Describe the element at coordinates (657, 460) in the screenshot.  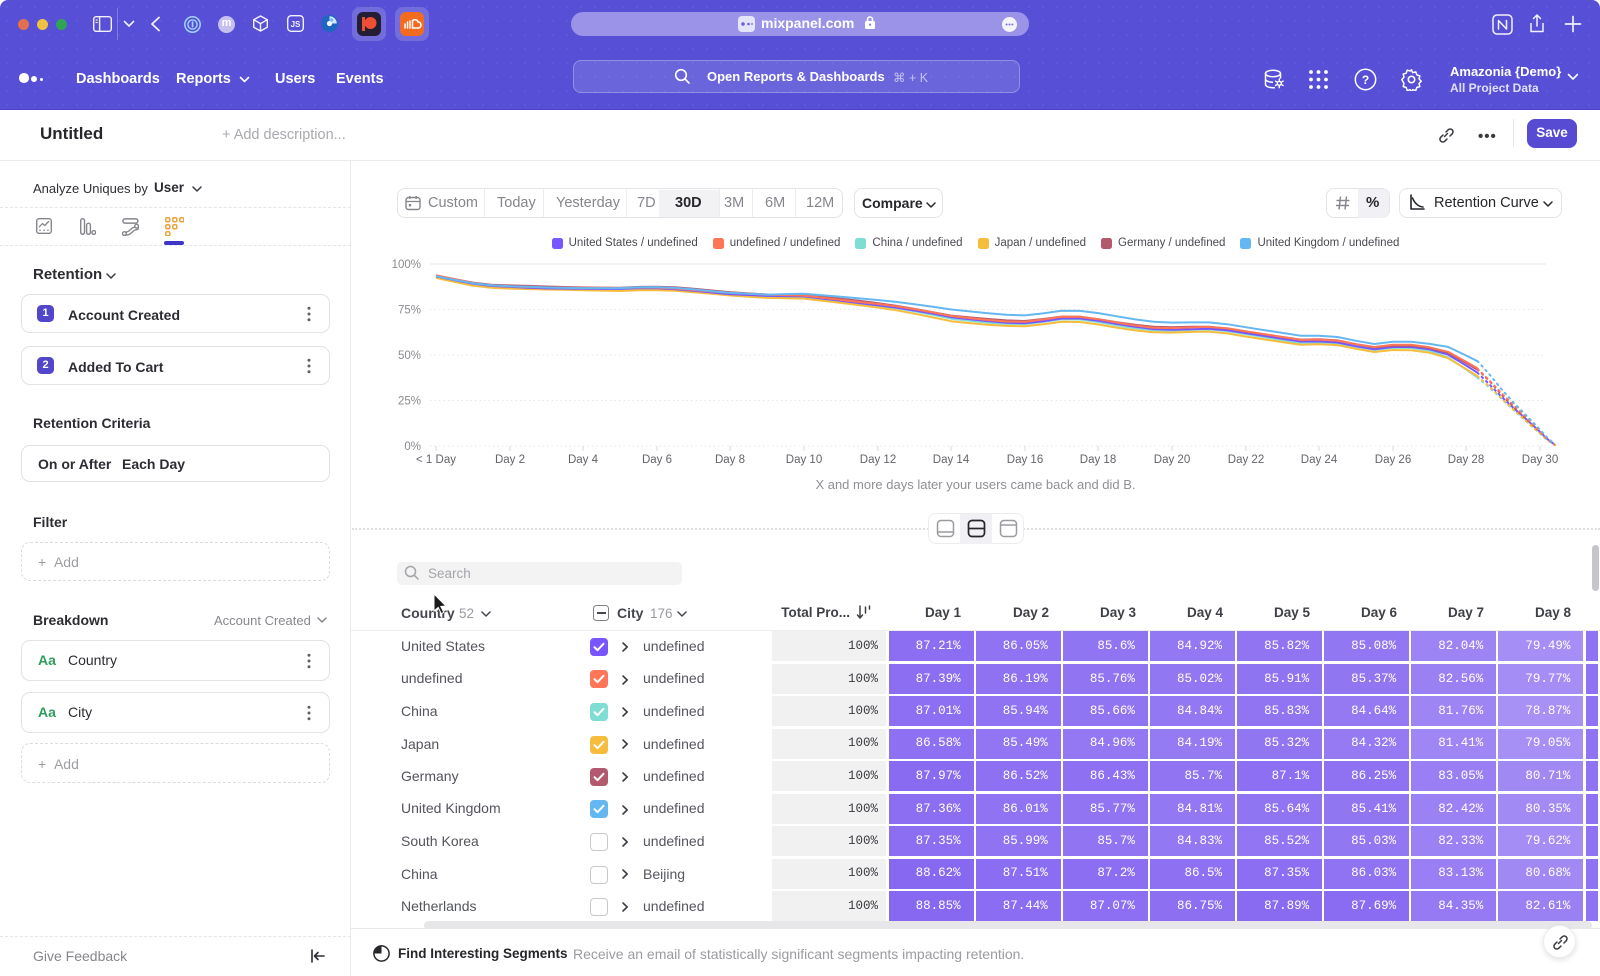
I see `svg-text: Day 6` at that location.